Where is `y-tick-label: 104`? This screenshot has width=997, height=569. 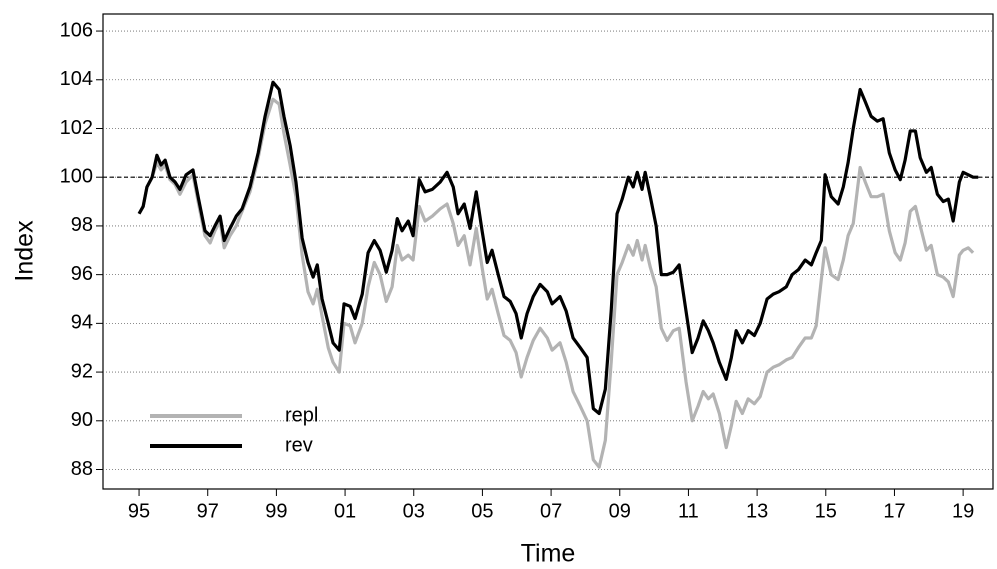
y-tick-label: 104 is located at coordinates (76, 79).